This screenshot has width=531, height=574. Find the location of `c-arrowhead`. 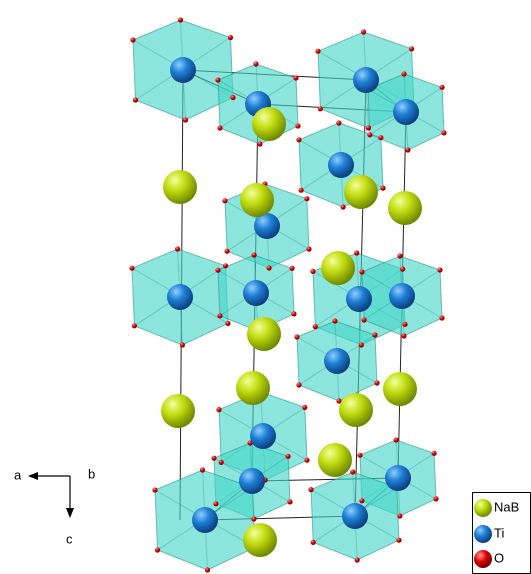

c-arrowhead is located at coordinates (70, 513).